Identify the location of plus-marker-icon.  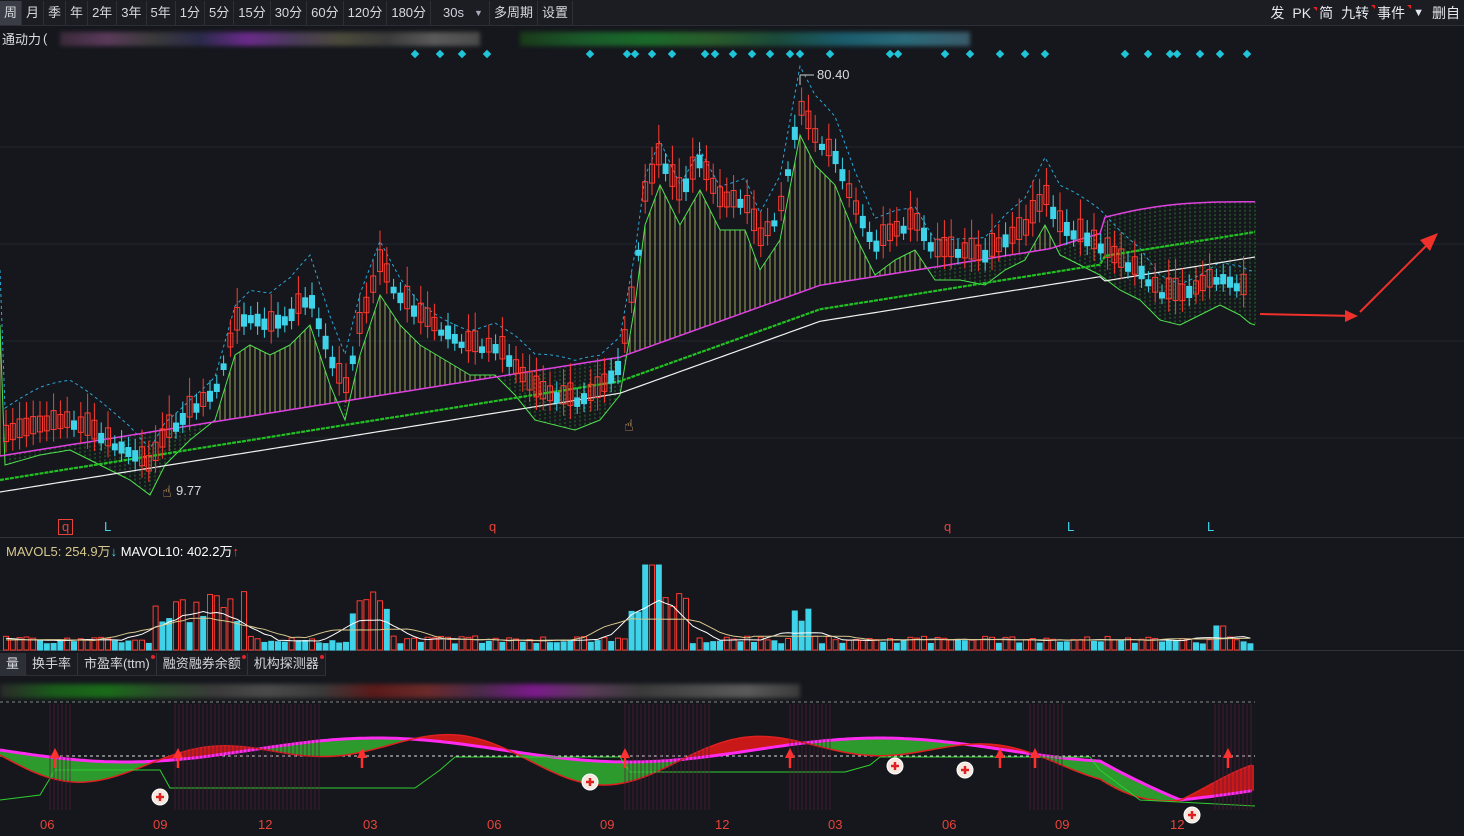
(160, 797).